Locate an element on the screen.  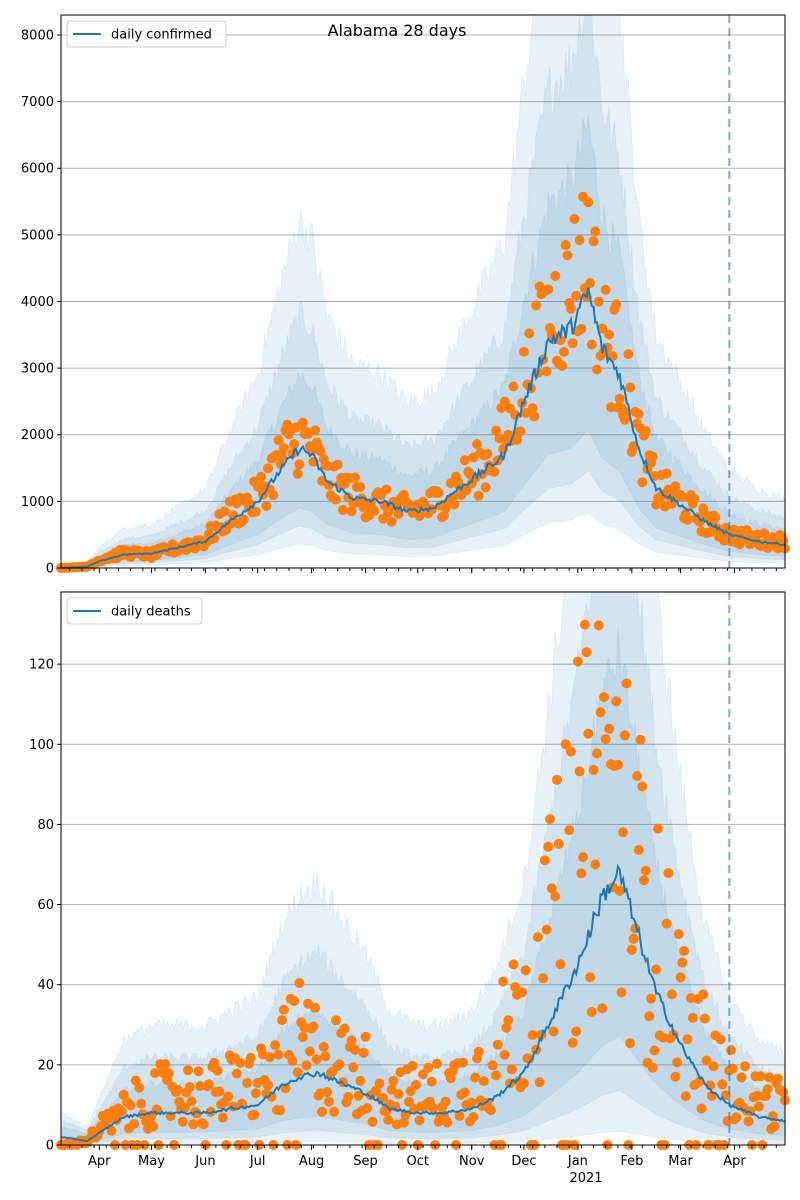
deaths-y-ticks: 0 20 40 60 80 100 120 is located at coordinates (45, 906).